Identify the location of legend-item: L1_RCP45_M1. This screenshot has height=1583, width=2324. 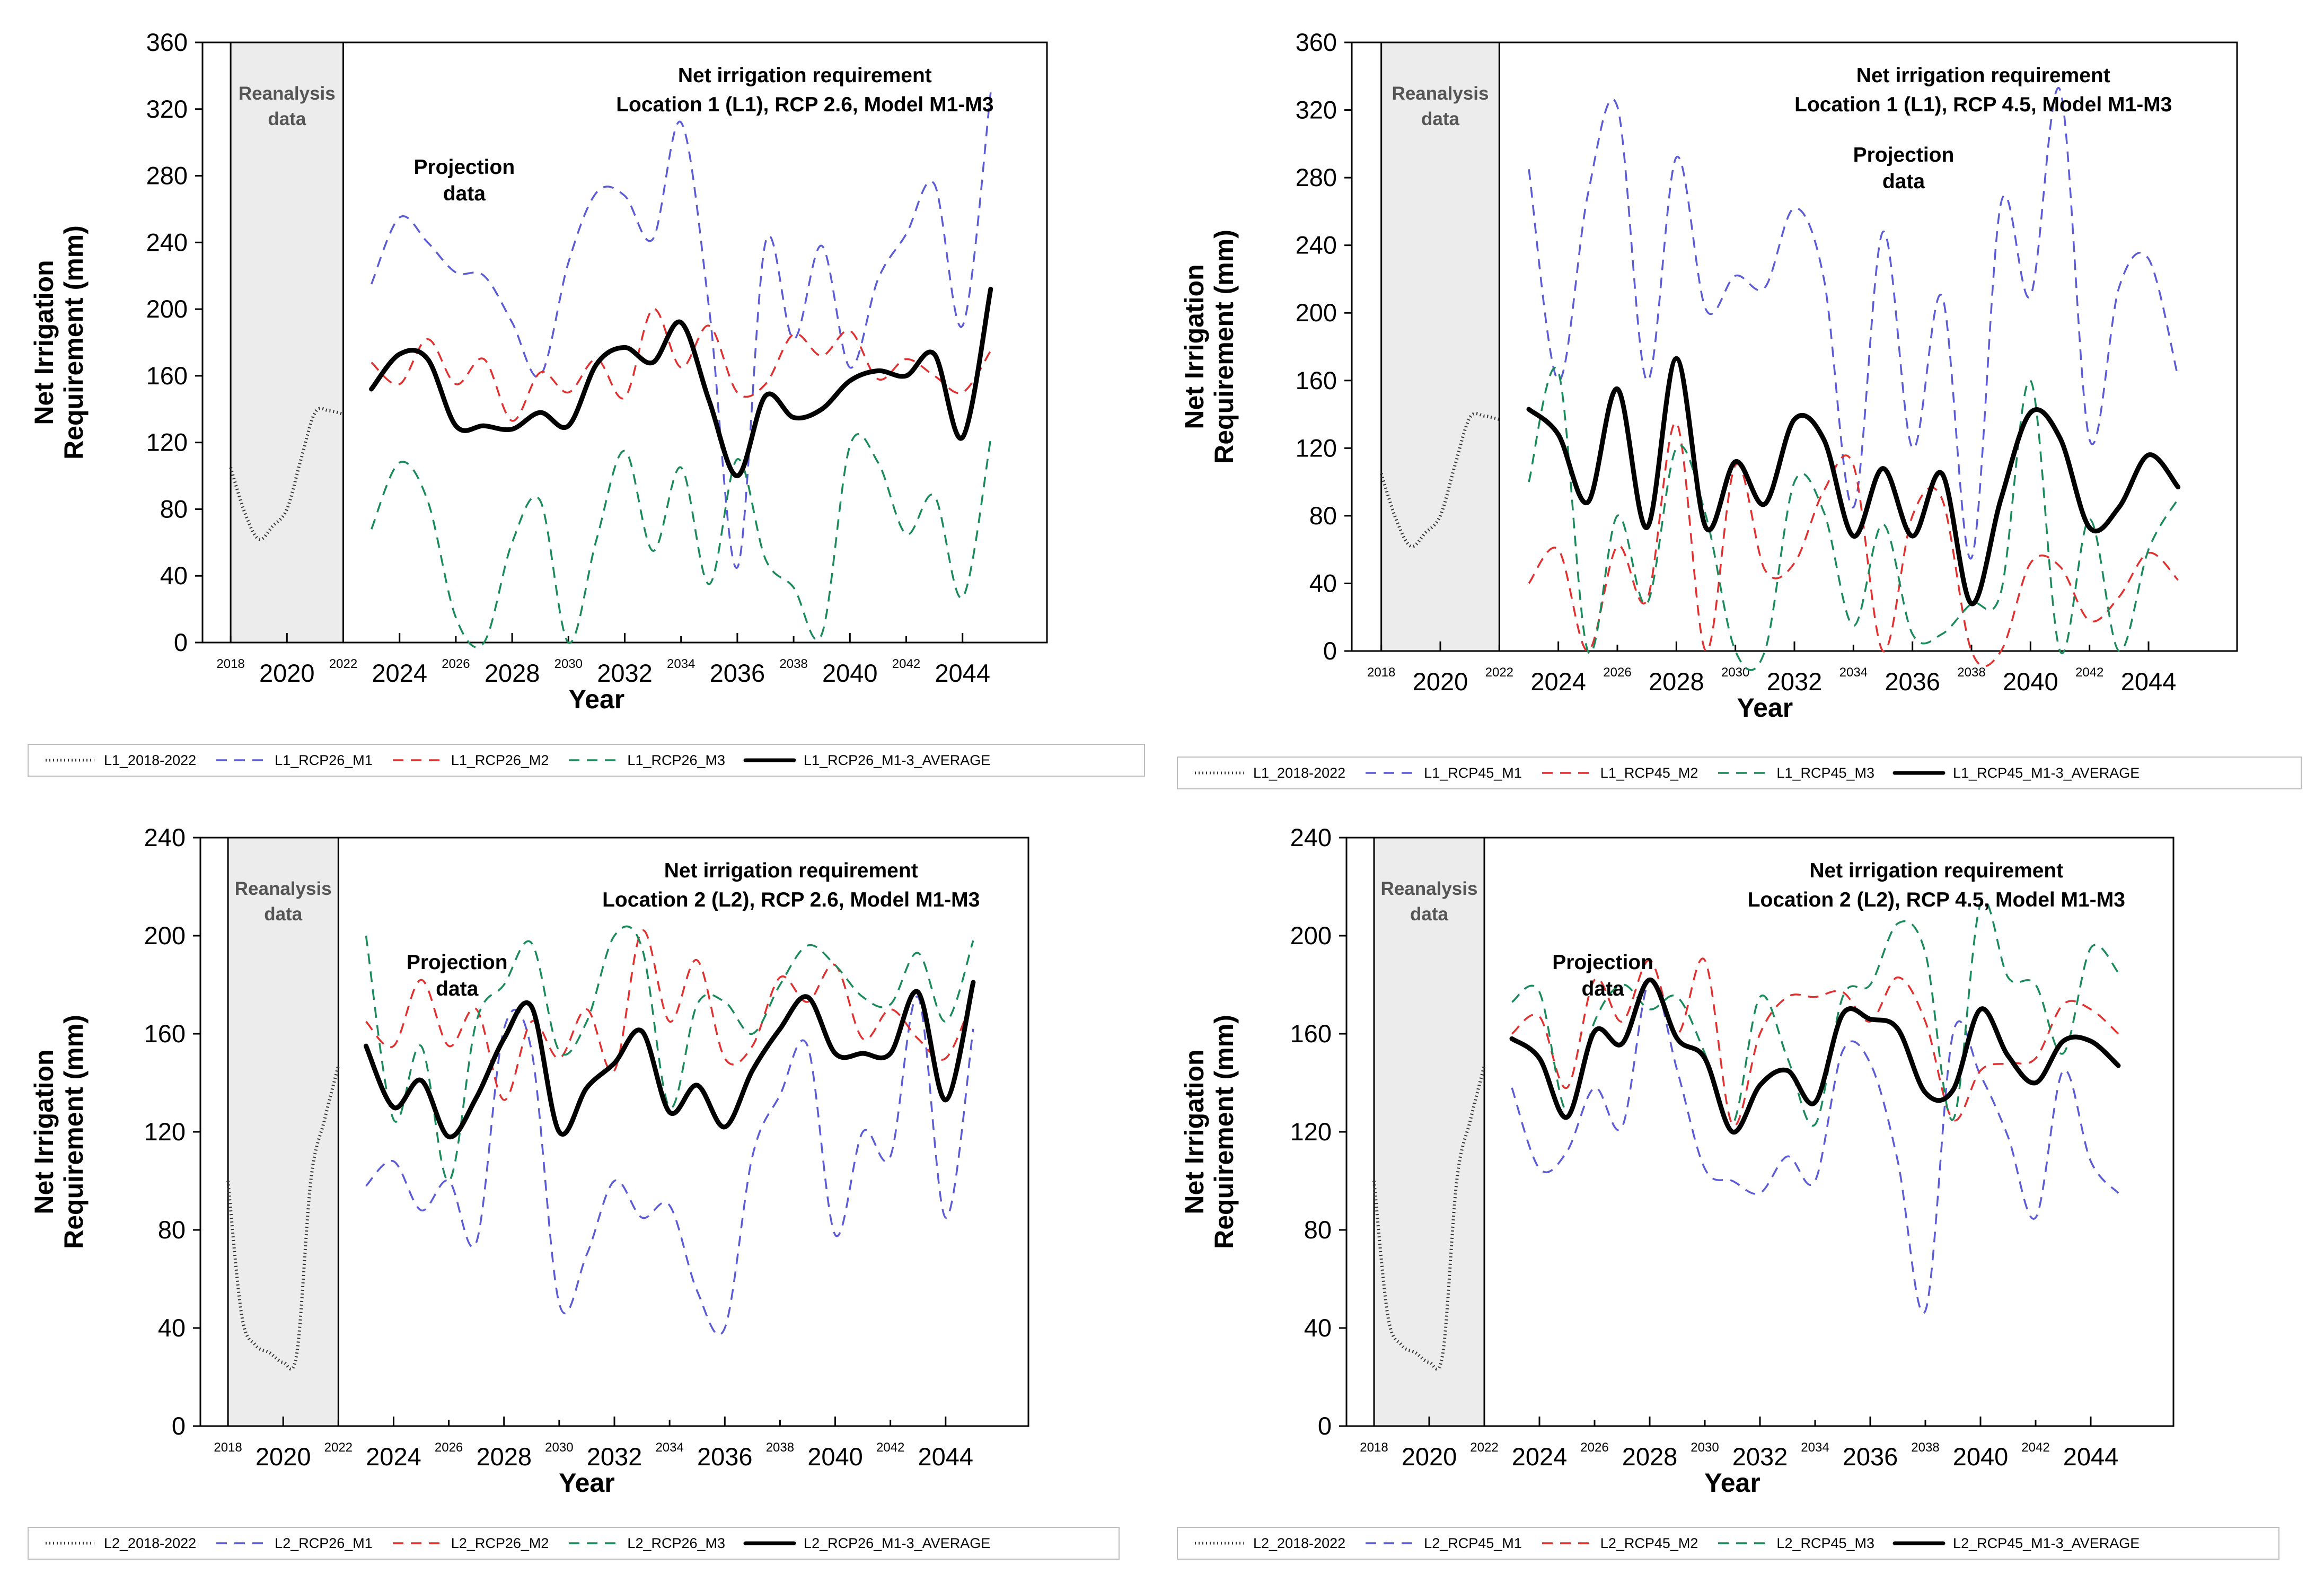
(1442, 773).